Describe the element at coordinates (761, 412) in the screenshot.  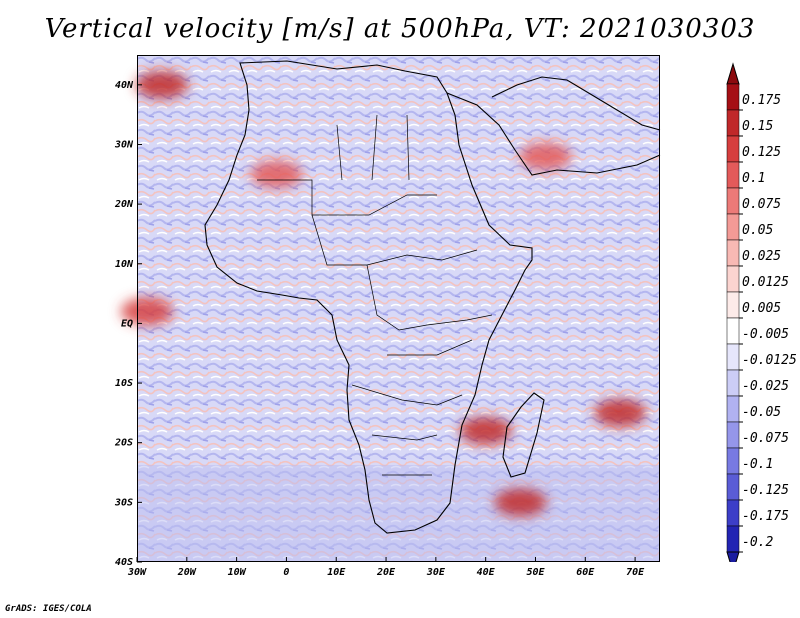
I see `colorbar-label: -0.05` at that location.